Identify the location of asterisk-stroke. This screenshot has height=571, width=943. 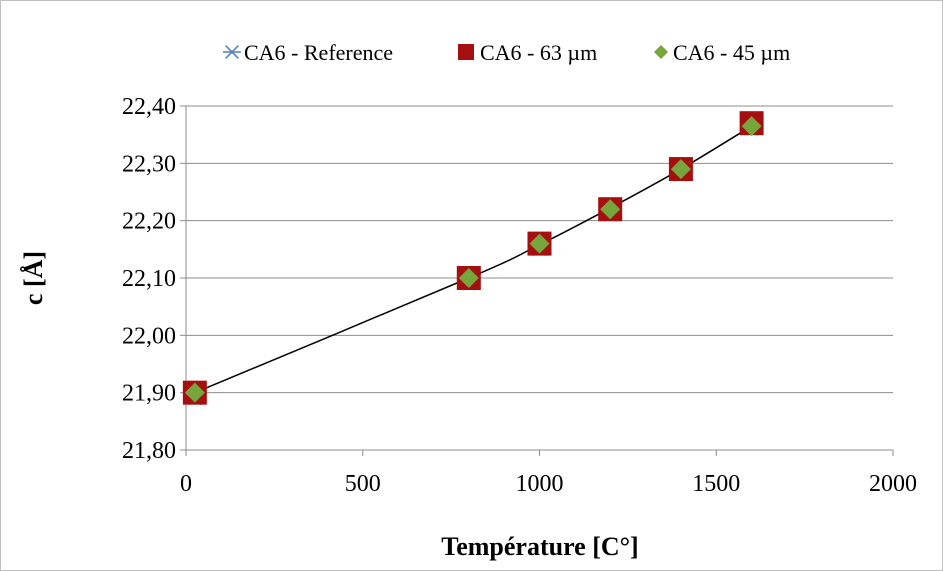
(232, 52).